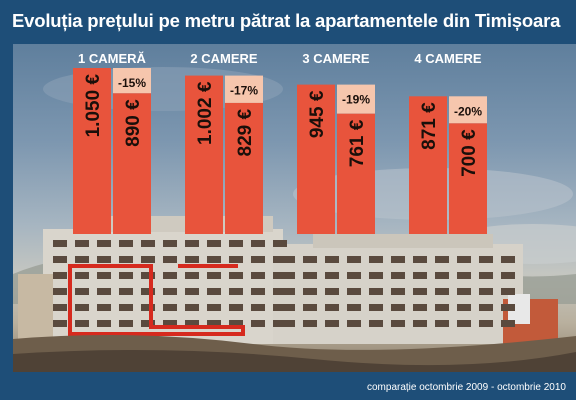 Image resolution: width=576 pixels, height=400 pixels. What do you see at coordinates (133, 123) in the screenshot?
I see `value-label-2010: 890 €` at bounding box center [133, 123].